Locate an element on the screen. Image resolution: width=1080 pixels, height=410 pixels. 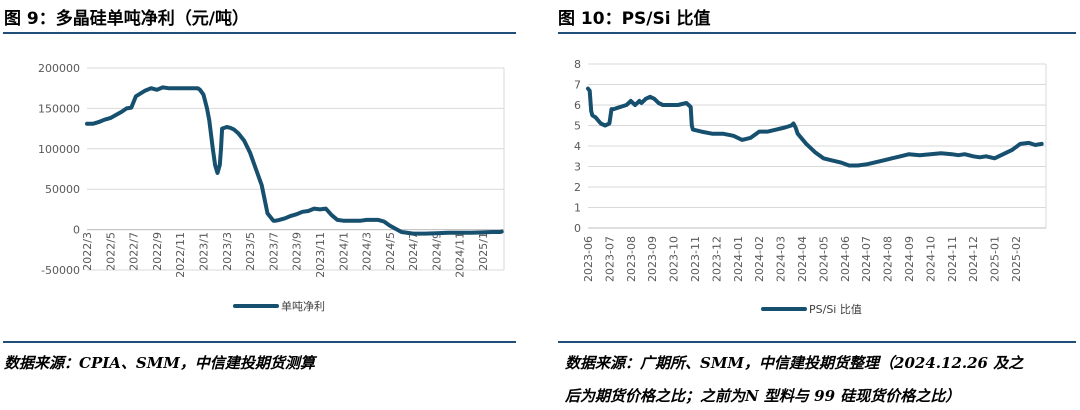
x-tick-label: 2024/1 is located at coordinates (343, 251).